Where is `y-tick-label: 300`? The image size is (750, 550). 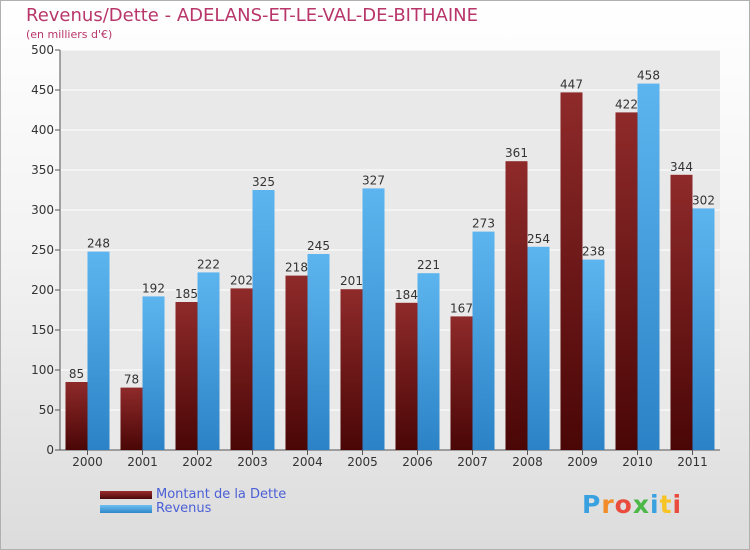
y-tick-label: 300 is located at coordinates (42, 210).